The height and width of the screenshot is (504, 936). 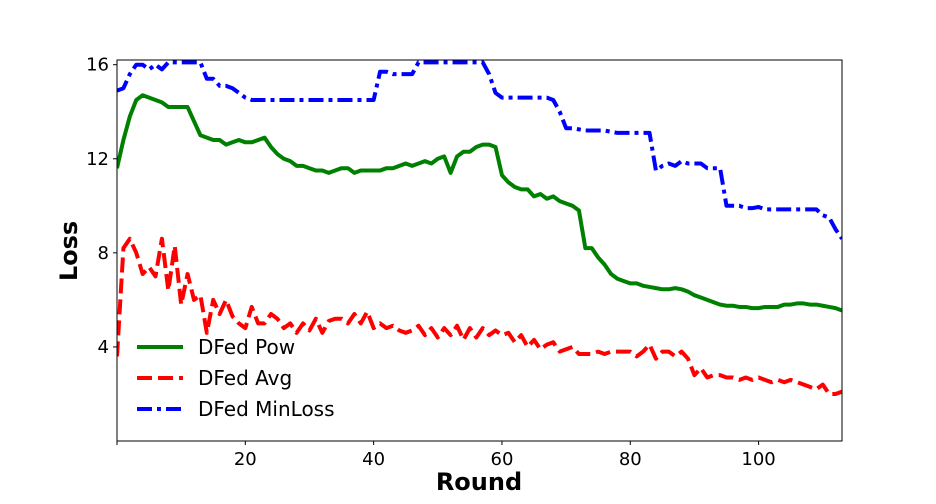 What do you see at coordinates (103, 347) in the screenshot?
I see `y-tick-label: 4` at bounding box center [103, 347].